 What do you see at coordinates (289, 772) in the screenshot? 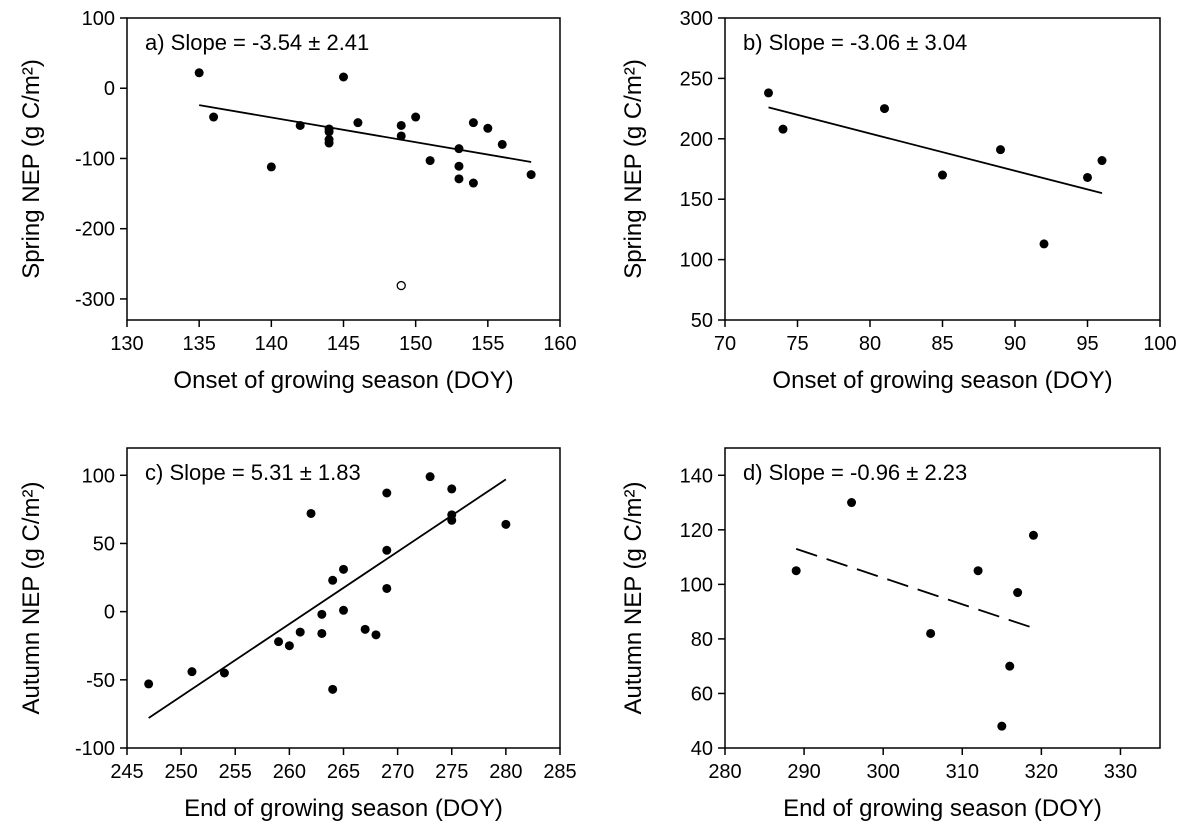
I see `x-tick-label: 260` at bounding box center [289, 772].